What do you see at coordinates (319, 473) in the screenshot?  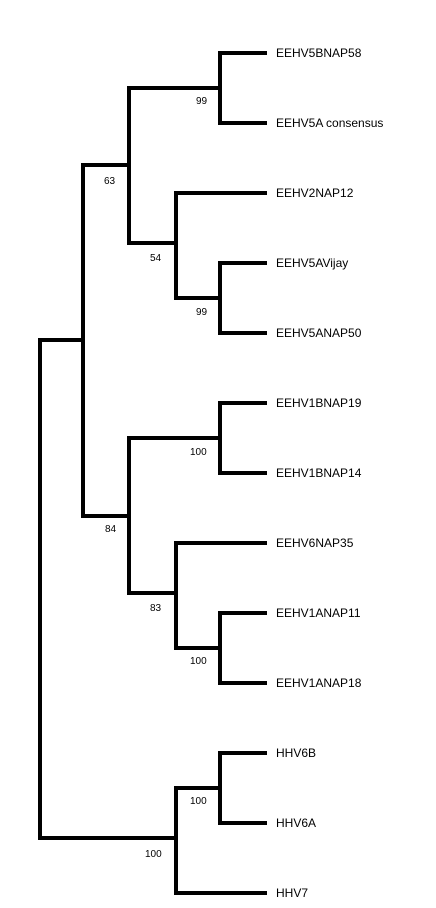 I see `taxon-label: EEHV1BNAP14` at bounding box center [319, 473].